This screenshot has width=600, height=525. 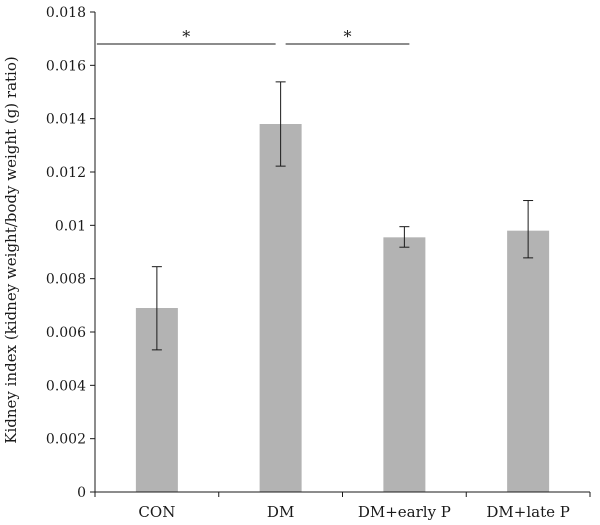 I want to click on y-tick-label: 0.004, so click(x=66, y=386).